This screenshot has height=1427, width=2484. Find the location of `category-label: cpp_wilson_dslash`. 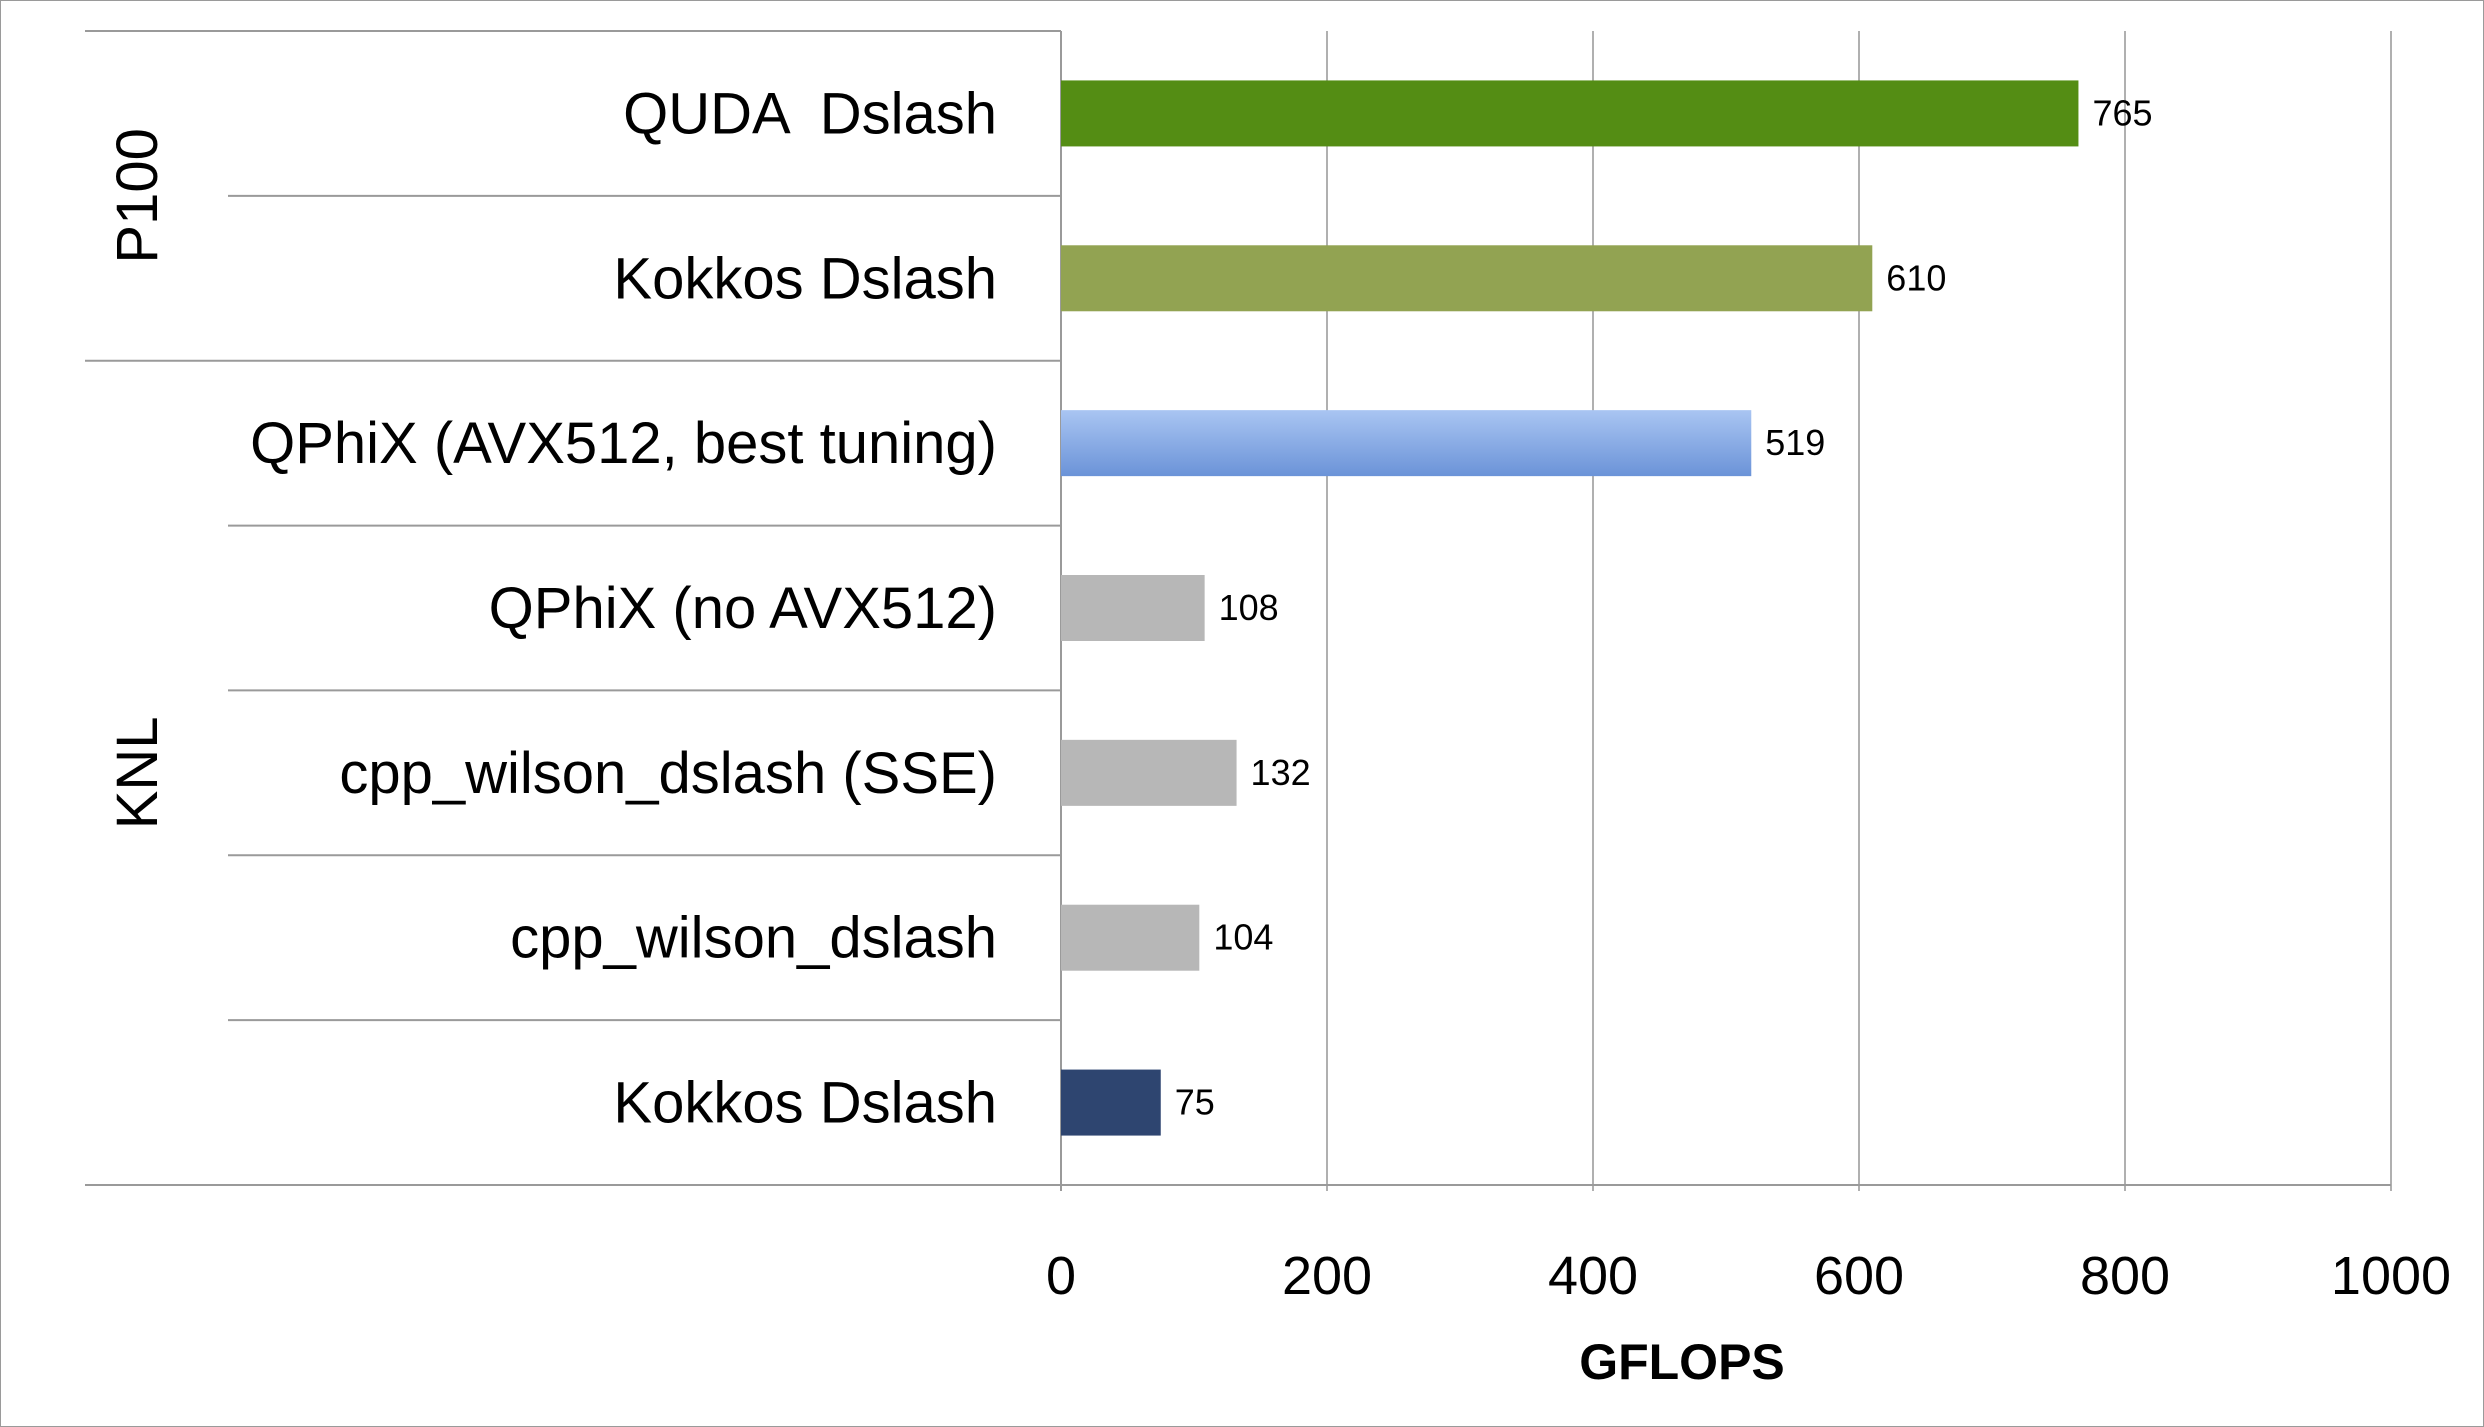

category-label: cpp_wilson_dslash is located at coordinates (753, 938).